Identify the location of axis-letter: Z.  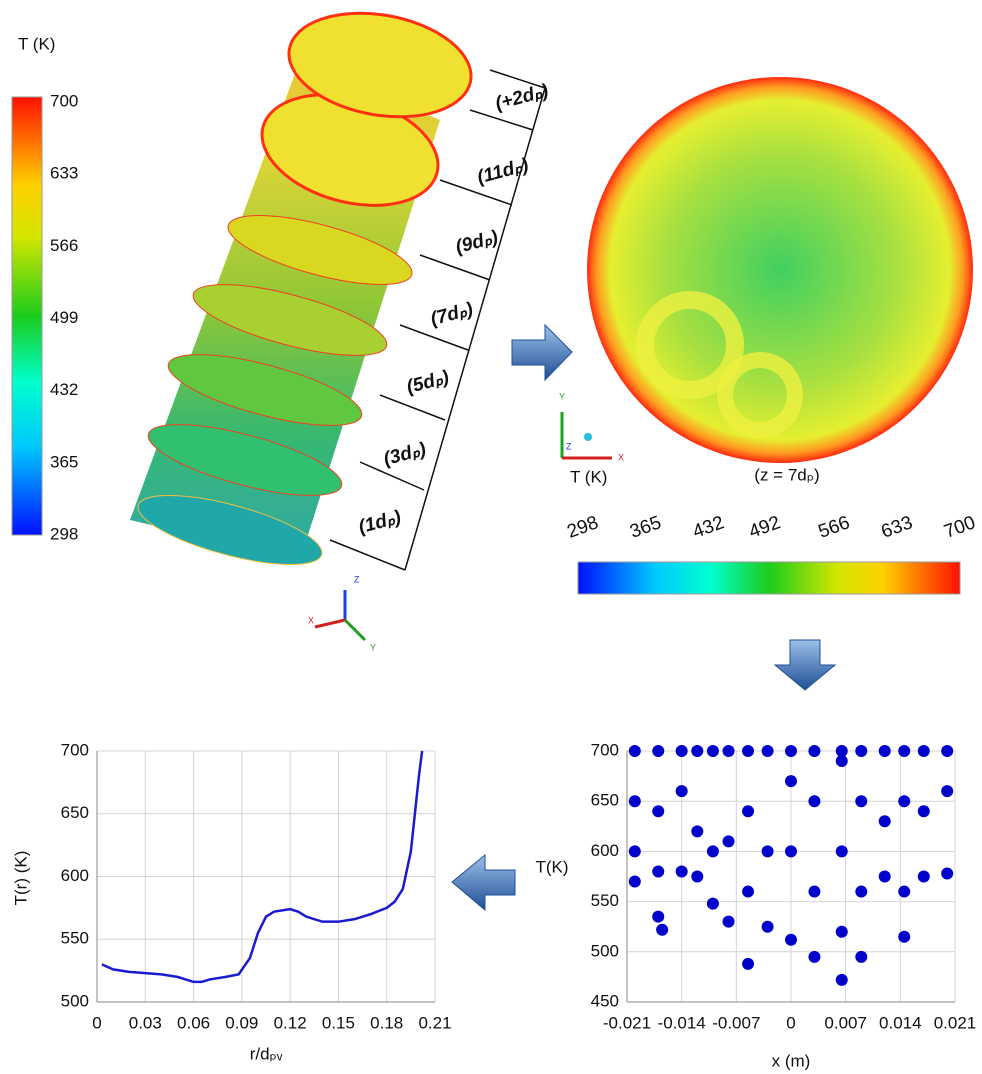
(569, 446).